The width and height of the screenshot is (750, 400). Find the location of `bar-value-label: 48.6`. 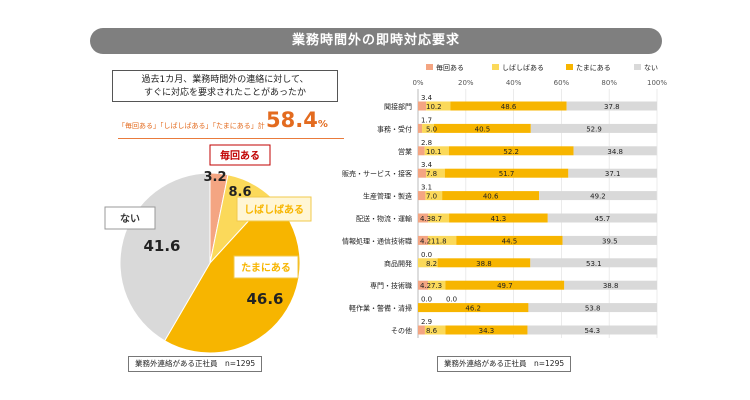

bar-value-label: 48.6 is located at coordinates (509, 107).